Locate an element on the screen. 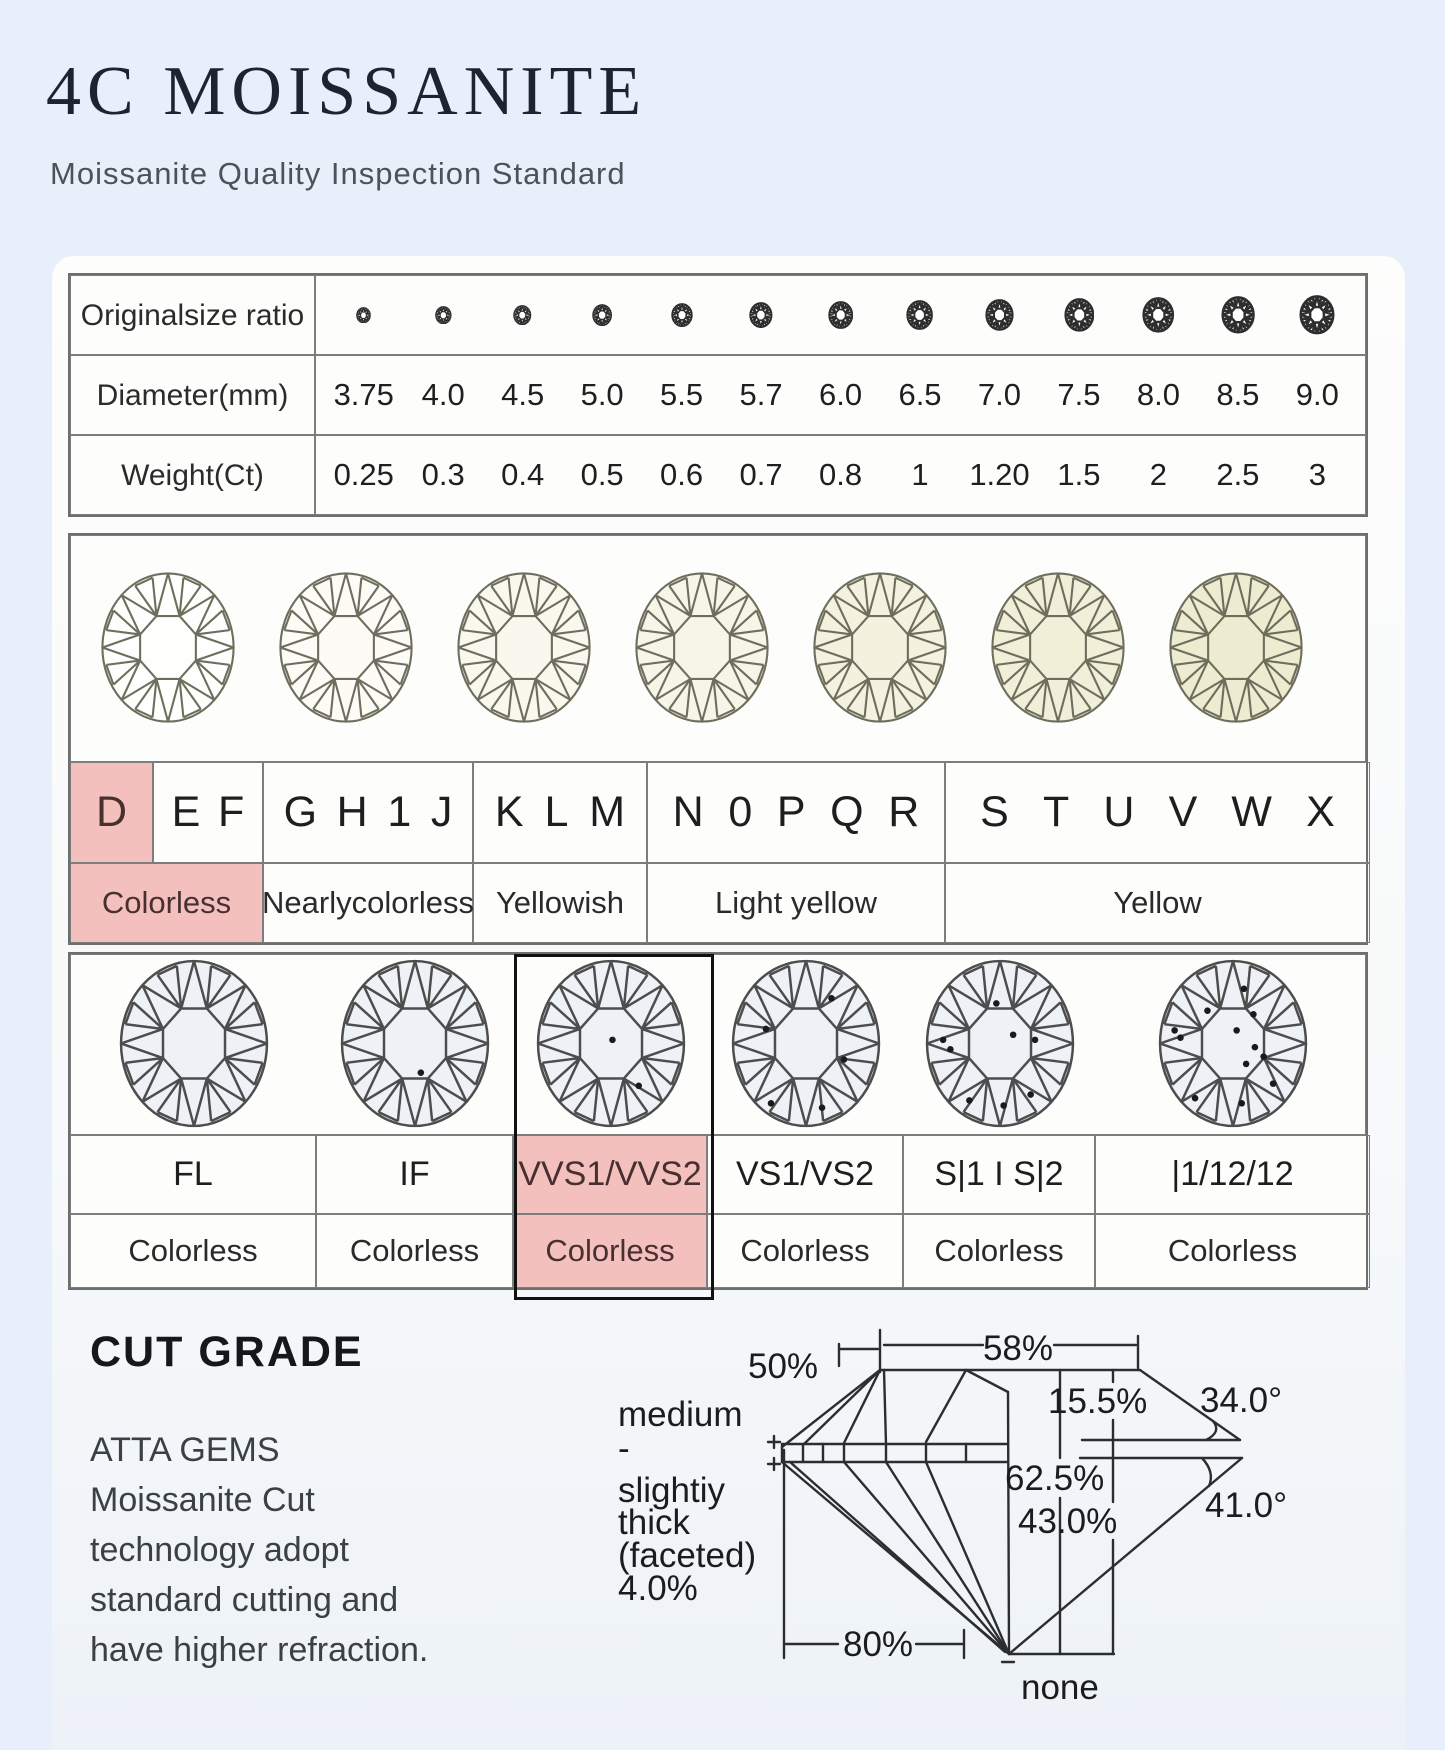 The height and width of the screenshot is (1750, 1445). girdle-label-line: thick is located at coordinates (654, 1522).